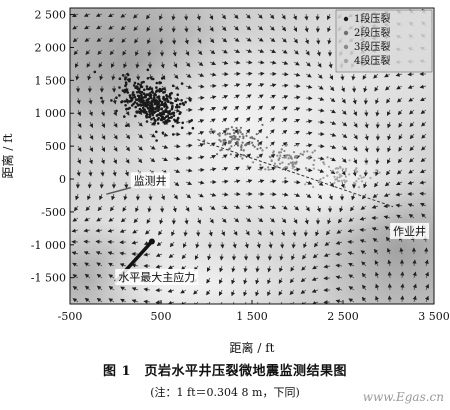  Describe the element at coordinates (156, 277) in the screenshot. I see `annotation-3: 水平最大主应力` at that location.